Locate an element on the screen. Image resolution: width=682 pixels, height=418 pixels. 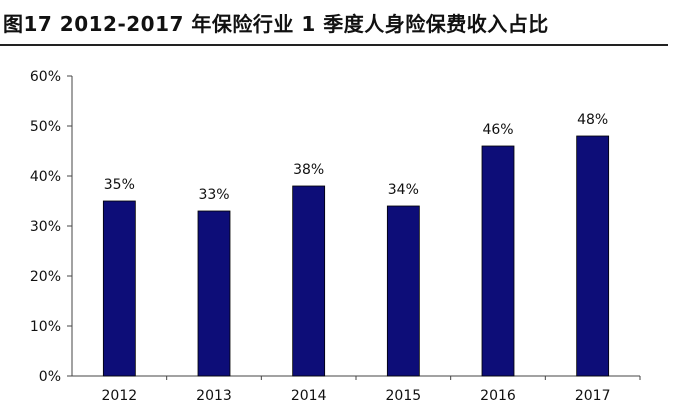
data-label-2015: 34% is located at coordinates (403, 190).